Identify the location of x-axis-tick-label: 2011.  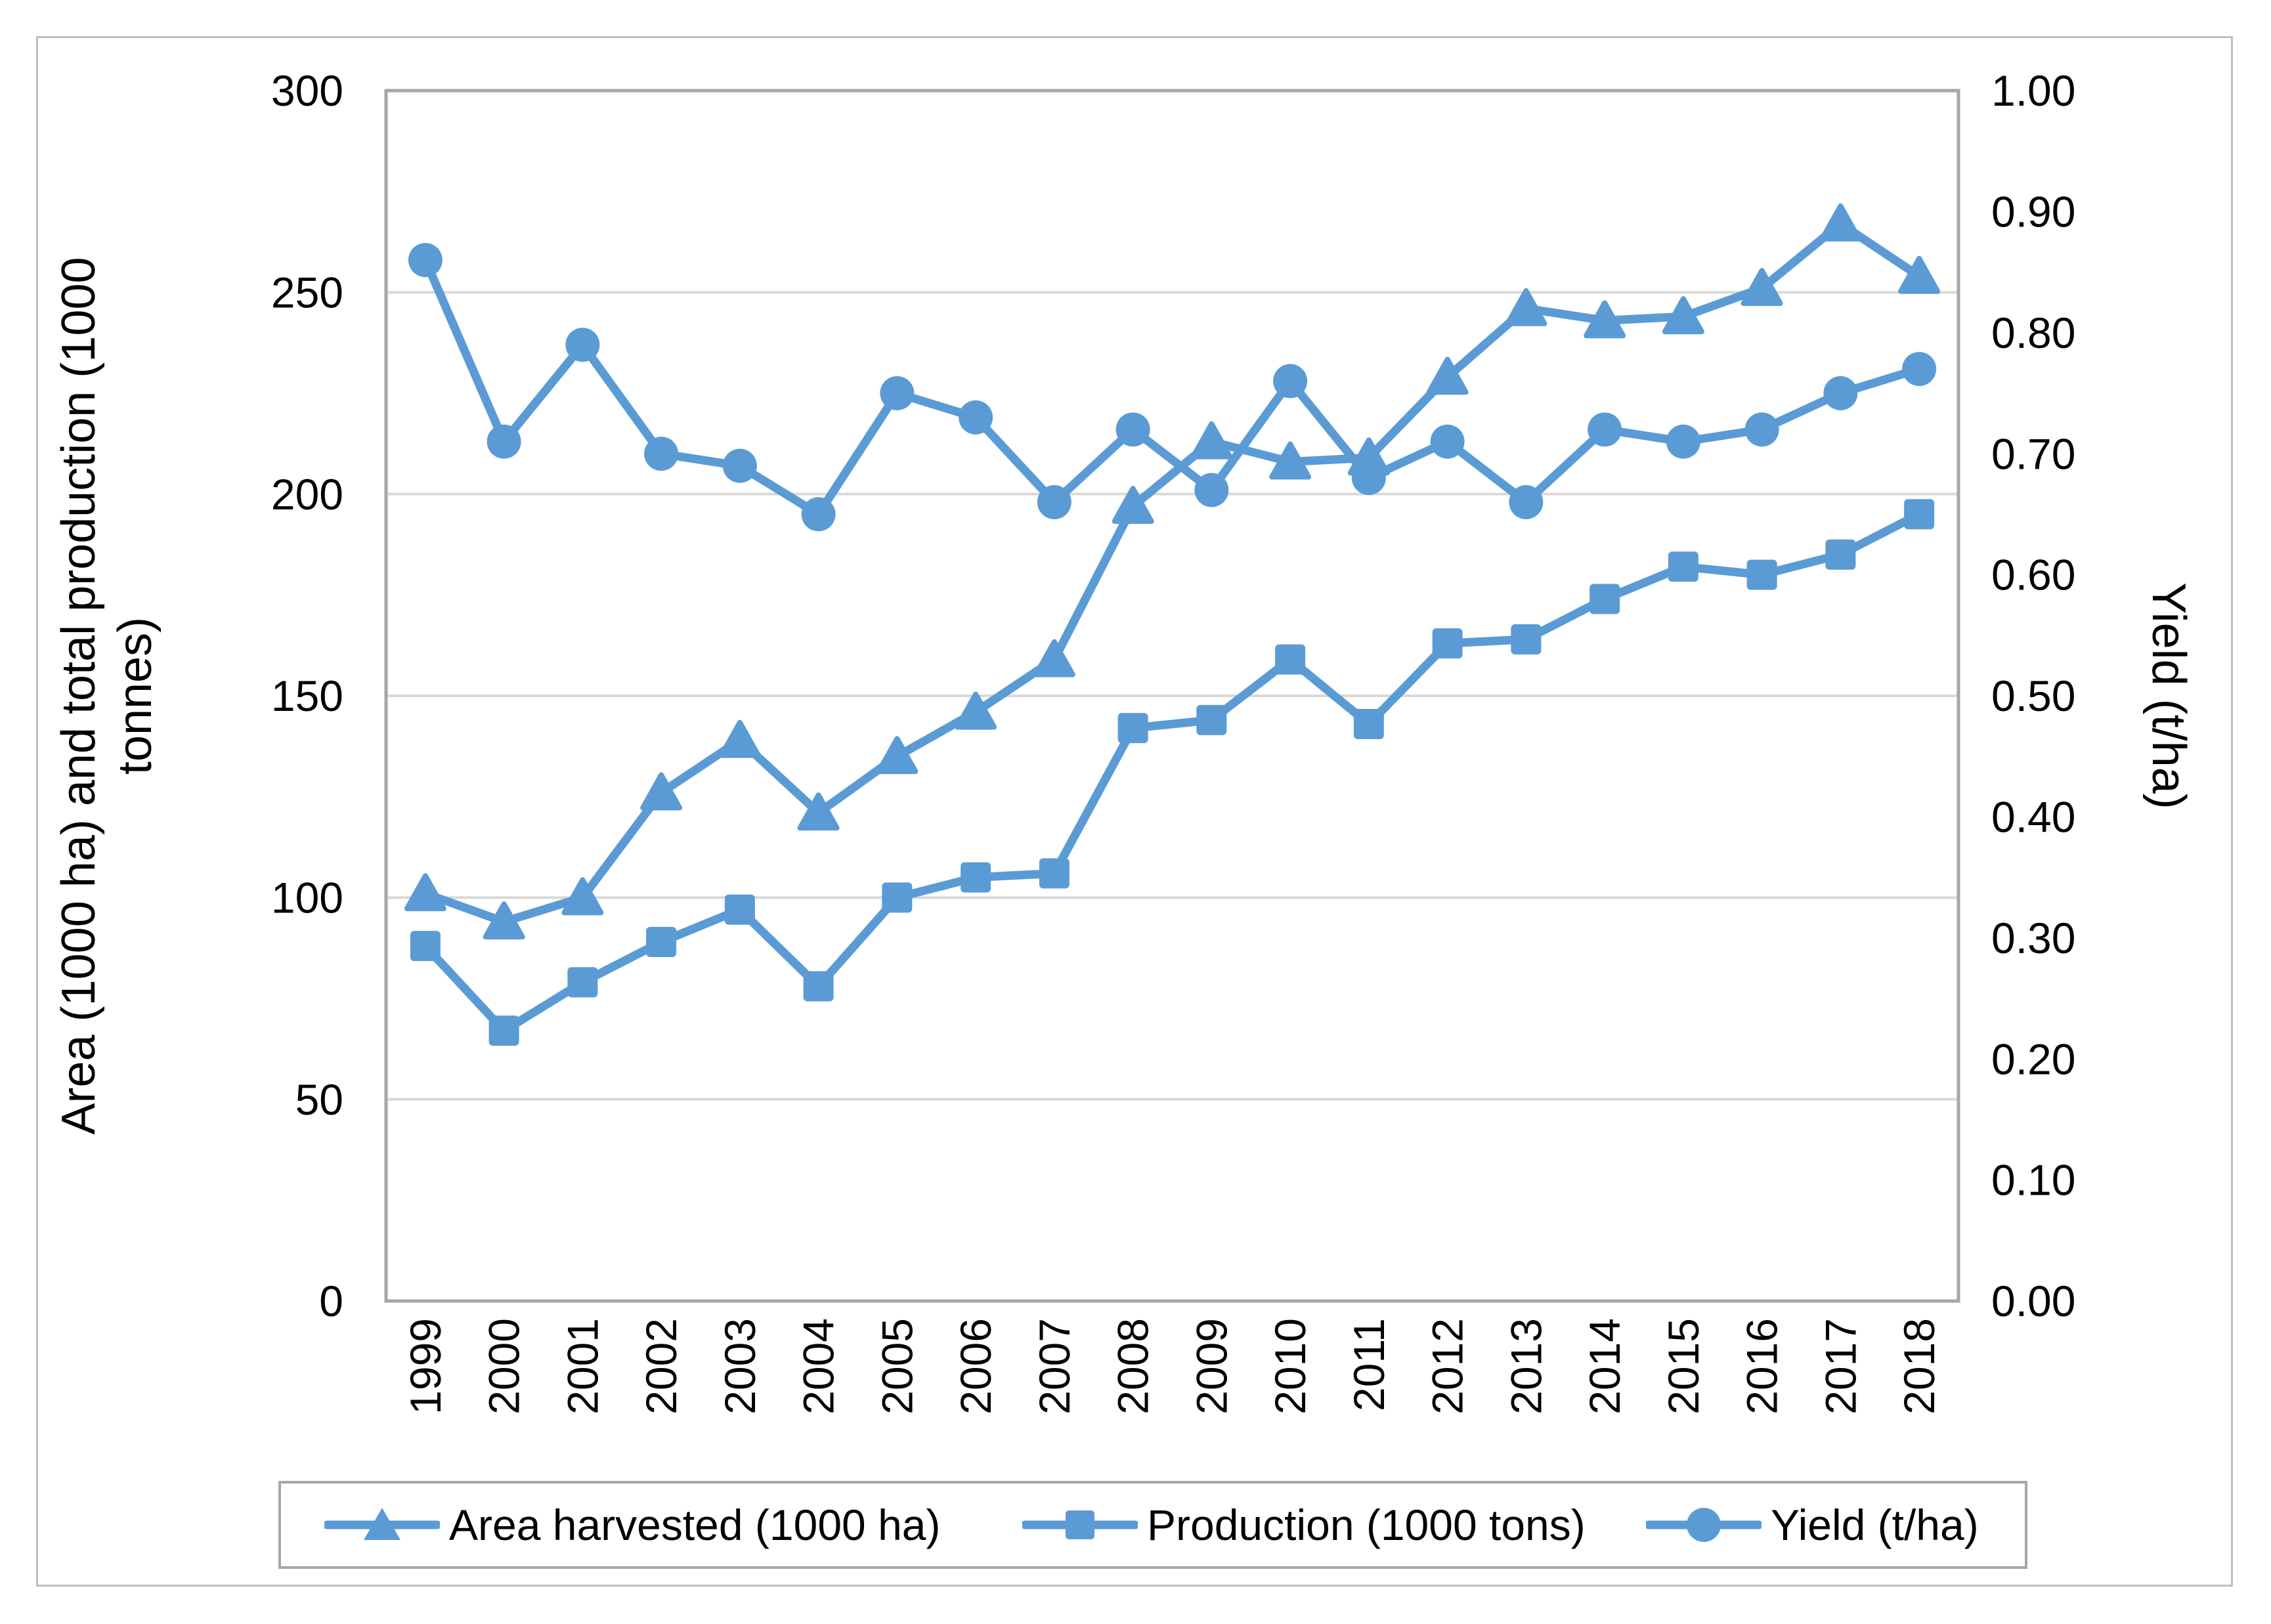
(1369, 1365).